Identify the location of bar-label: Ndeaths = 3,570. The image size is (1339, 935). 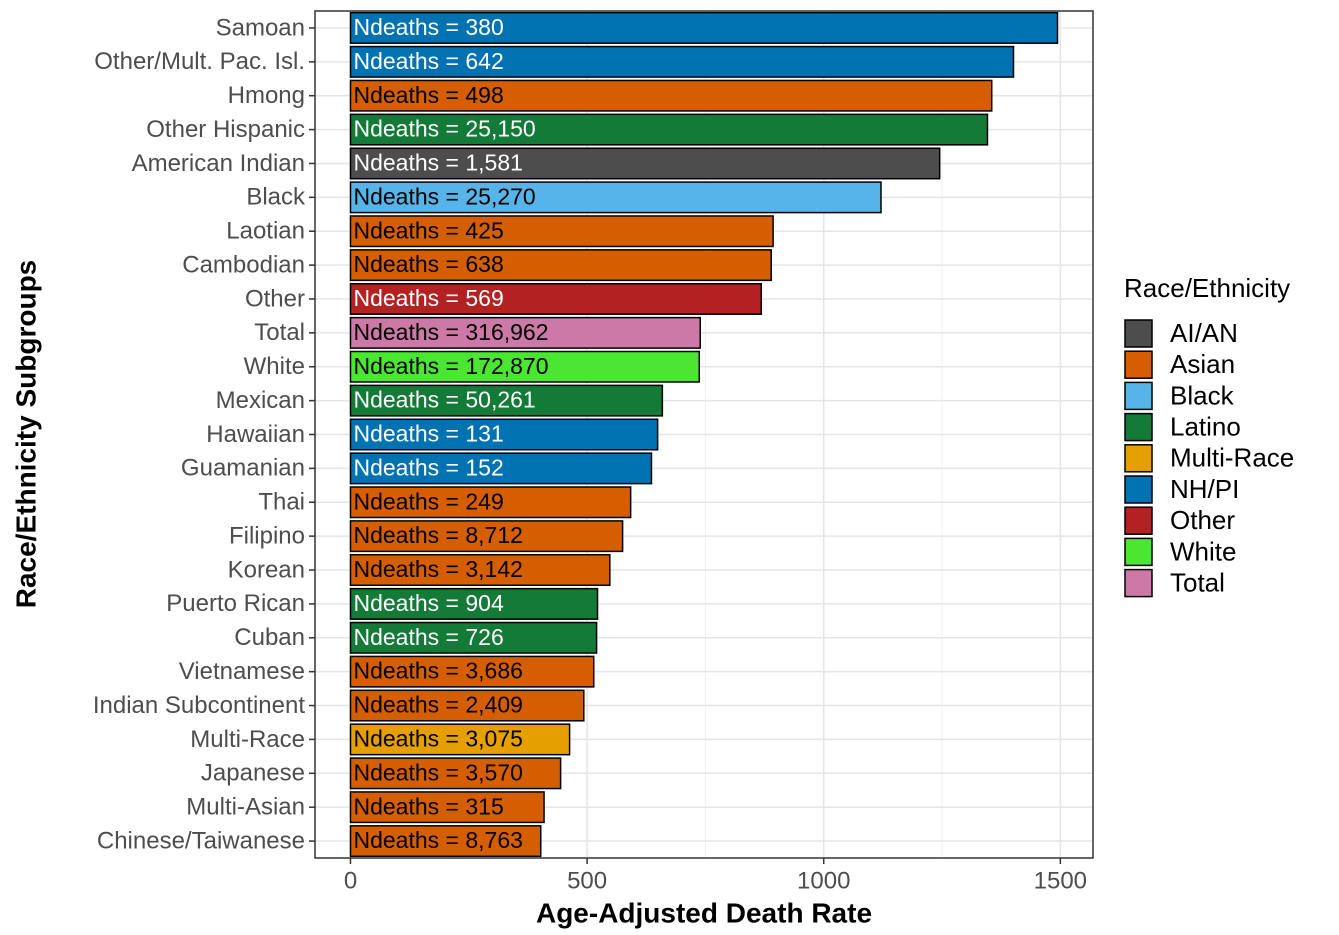
(437, 772).